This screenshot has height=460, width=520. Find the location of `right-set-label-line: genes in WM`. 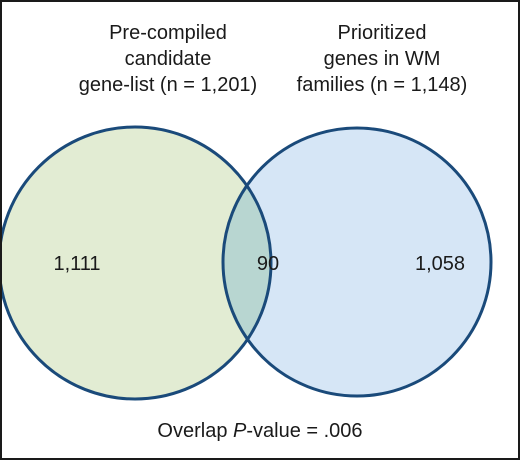

right-set-label-line: genes in WM is located at coordinates (382, 59).